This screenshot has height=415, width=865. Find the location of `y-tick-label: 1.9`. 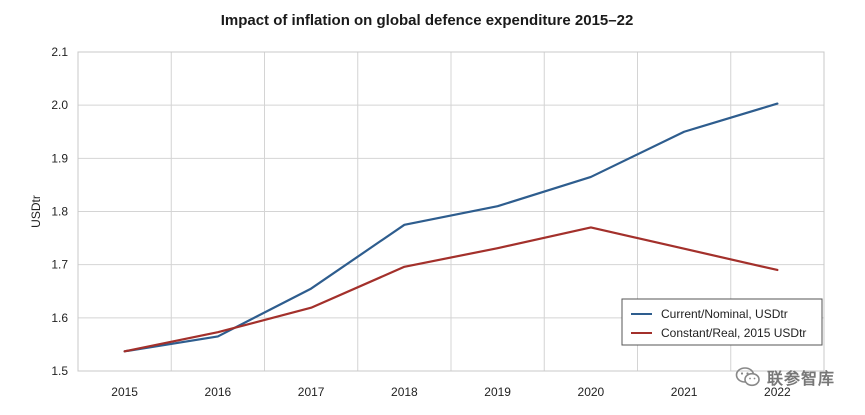

y-tick-label: 1.9 is located at coordinates (59, 158).